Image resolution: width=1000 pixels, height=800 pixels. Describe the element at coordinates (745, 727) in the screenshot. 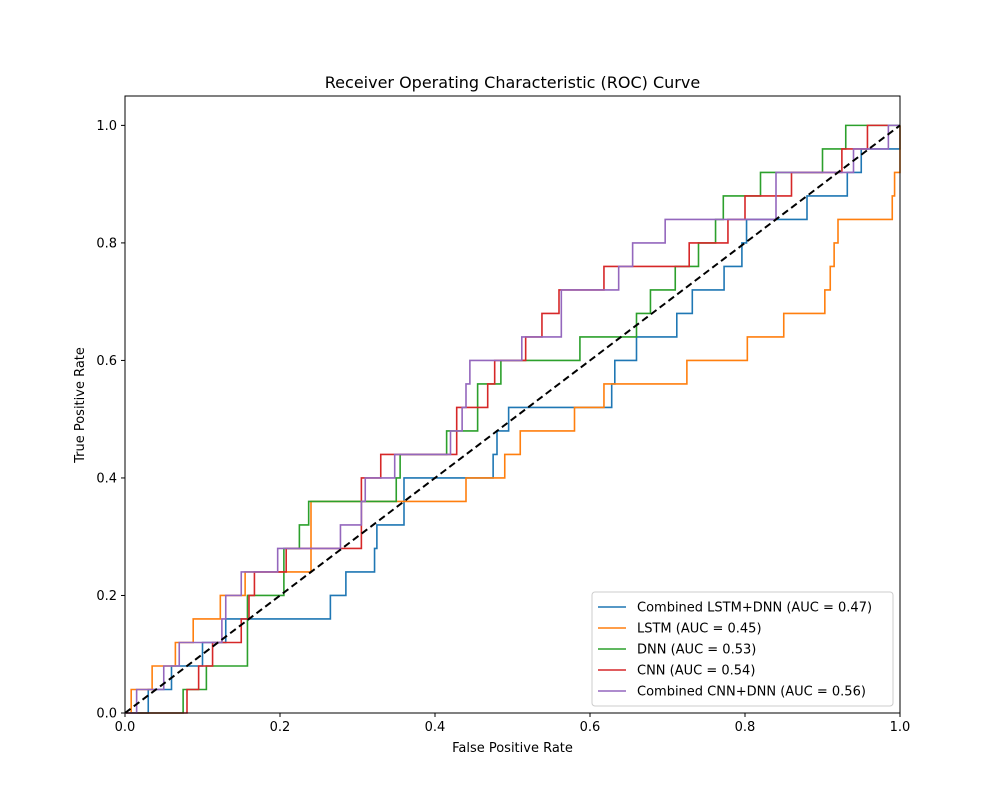

I see `x-tick-label: 0.8` at that location.